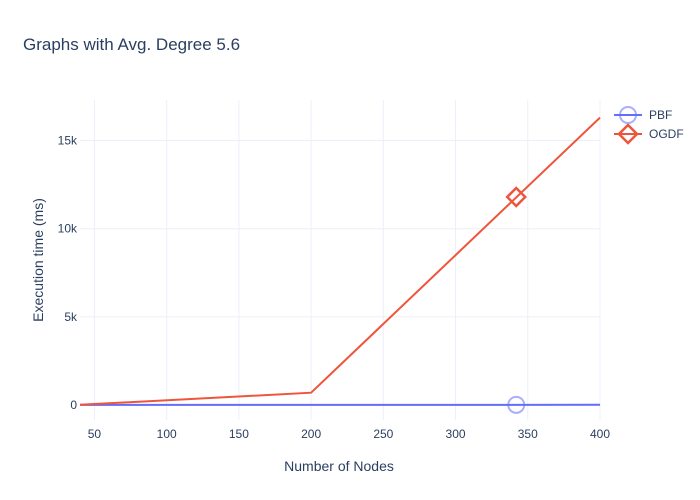  I want to click on y-tick-label: 0, so click(73, 405).